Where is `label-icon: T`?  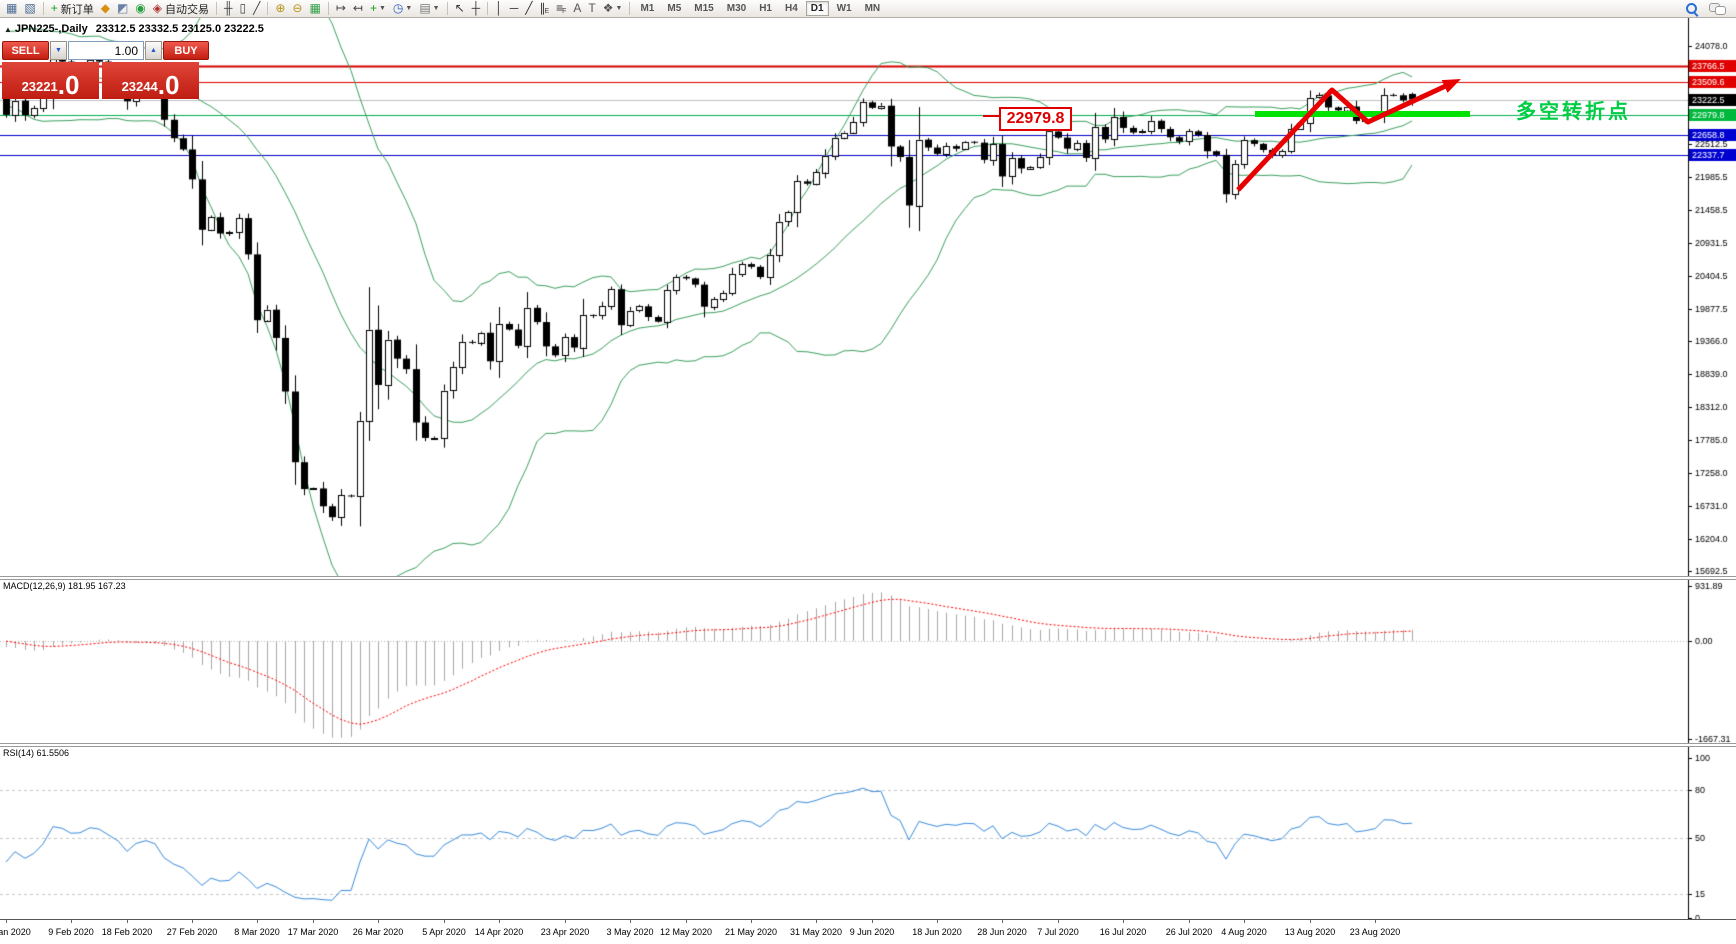
label-icon: T is located at coordinates (591, 9).